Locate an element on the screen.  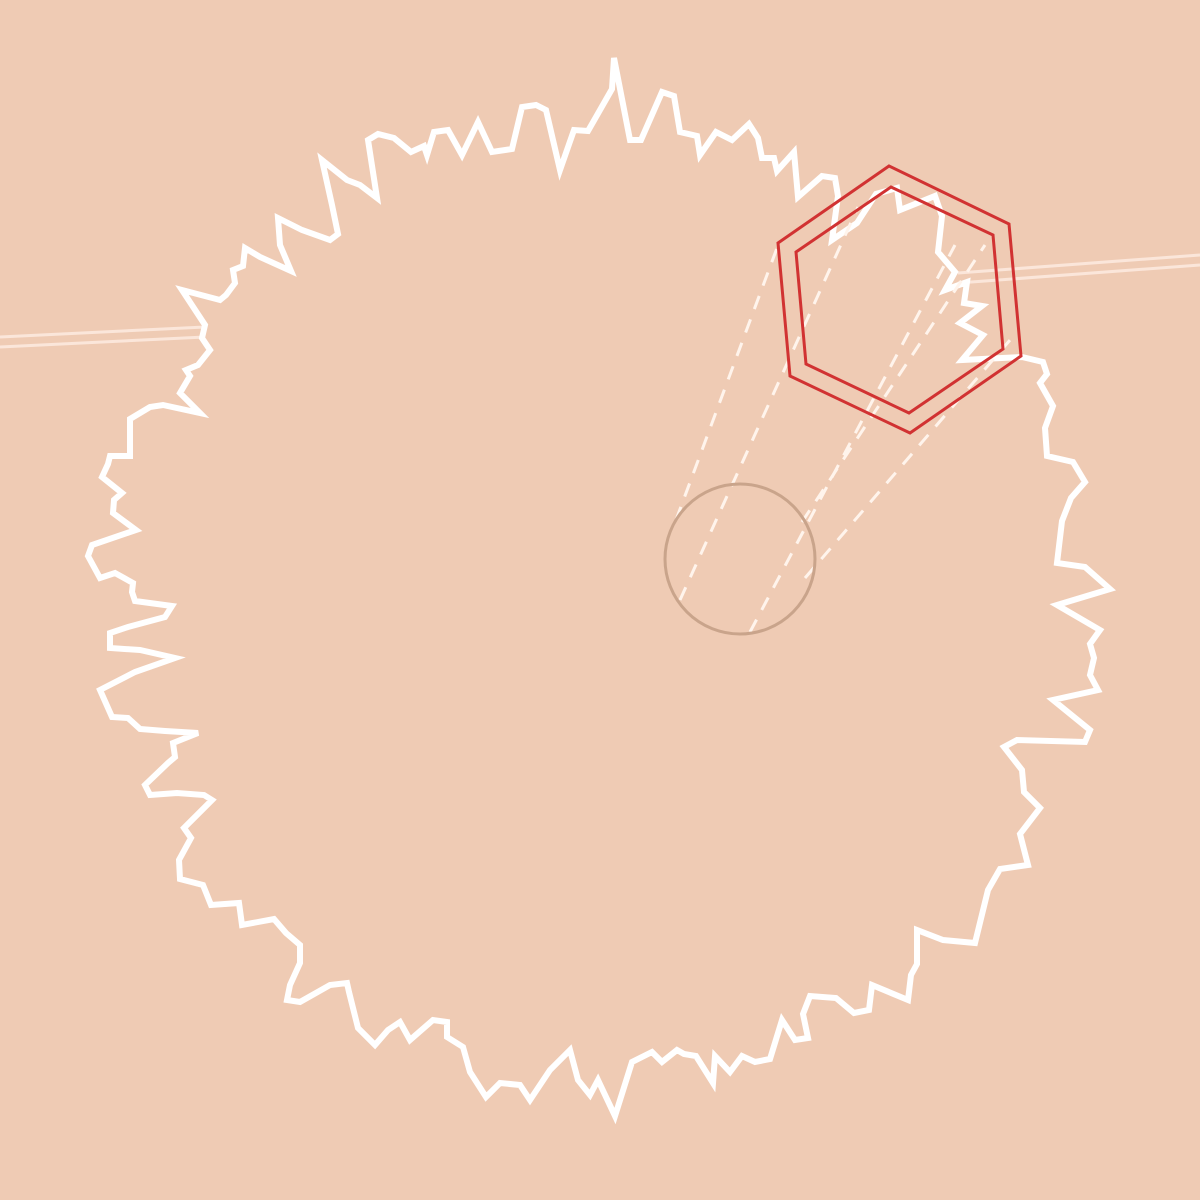
guide-lines is located at coordinates (843, 419).